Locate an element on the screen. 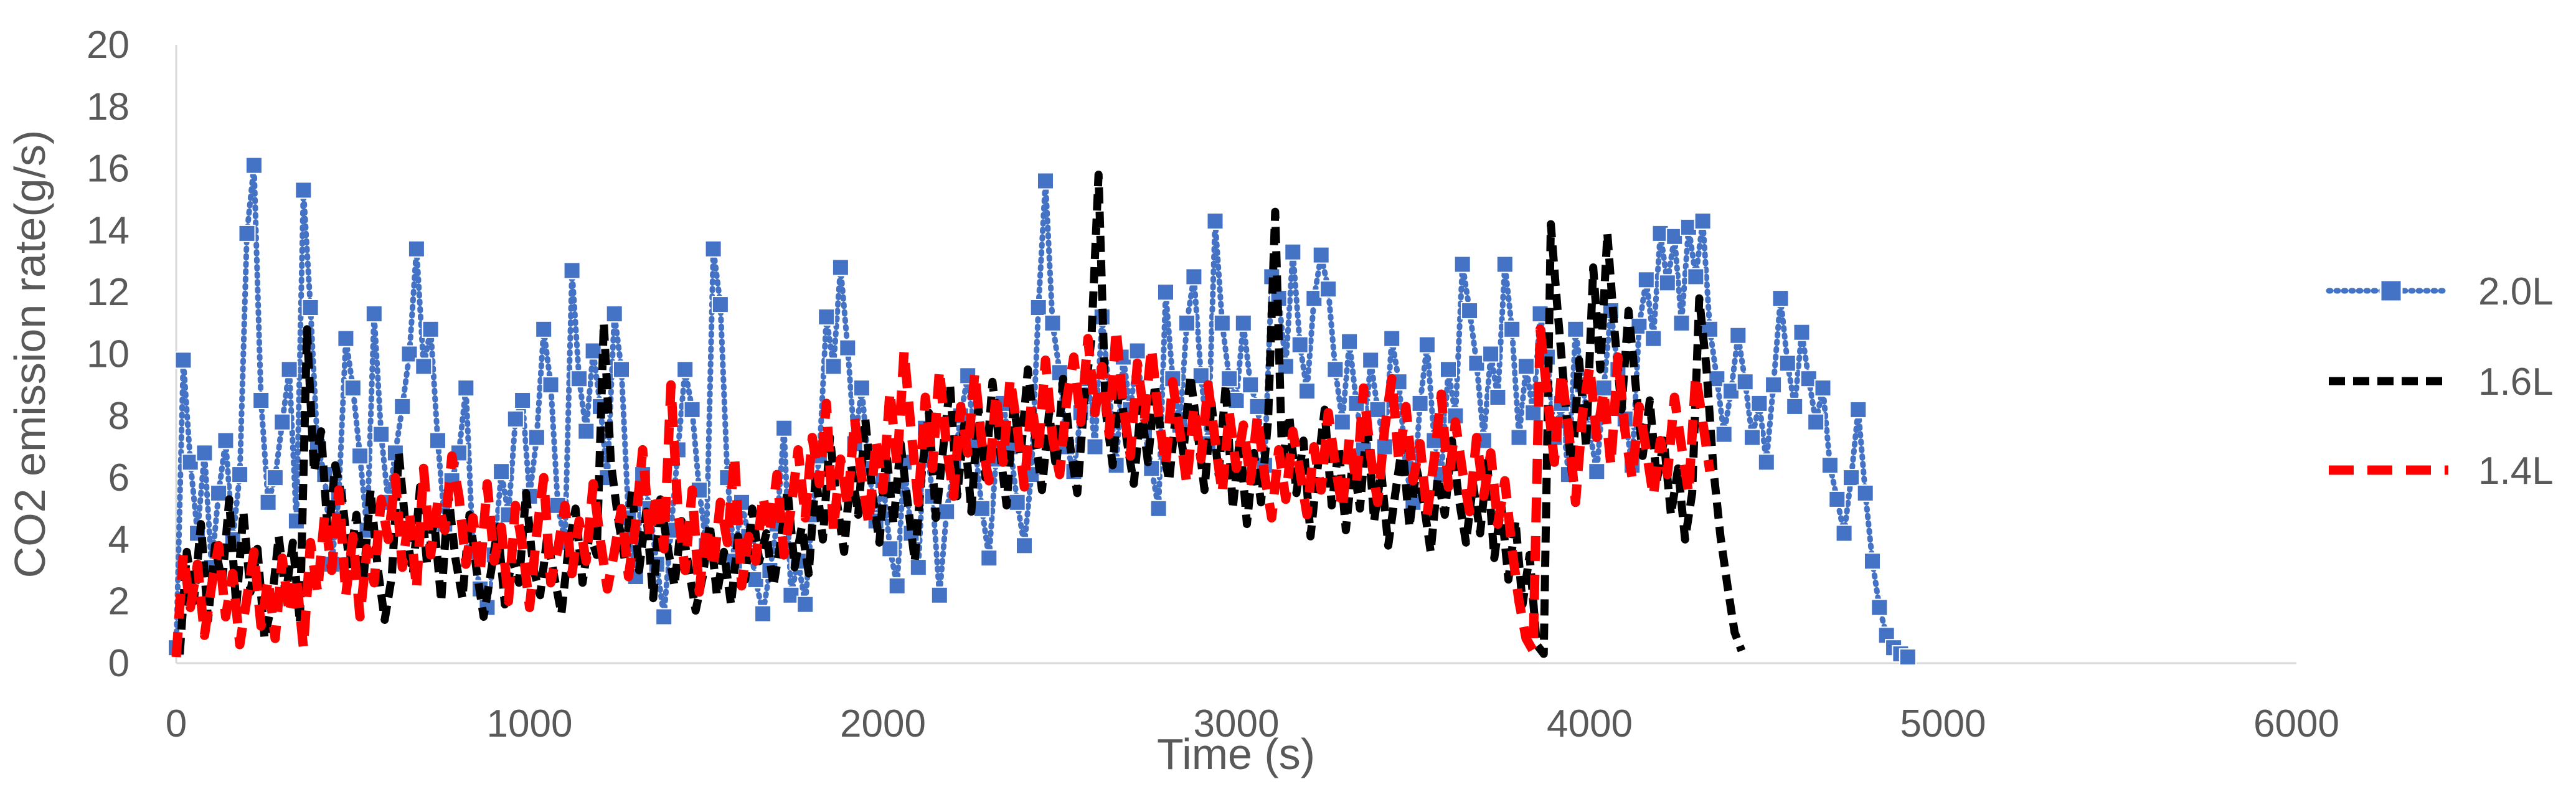 The width and height of the screenshot is (2576, 807). y-tick-label: 18 is located at coordinates (108, 107).